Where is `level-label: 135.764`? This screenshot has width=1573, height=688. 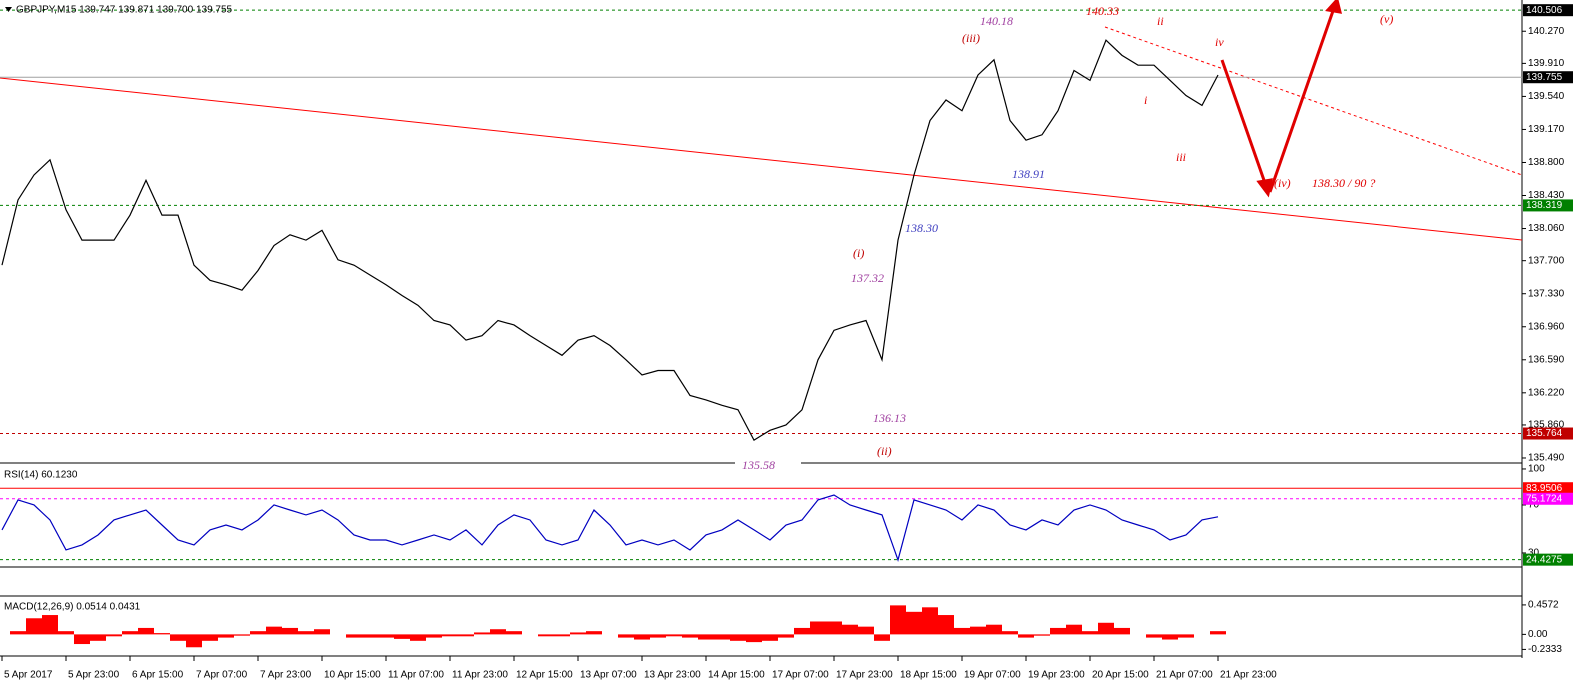 level-label: 135.764 is located at coordinates (1544, 433).